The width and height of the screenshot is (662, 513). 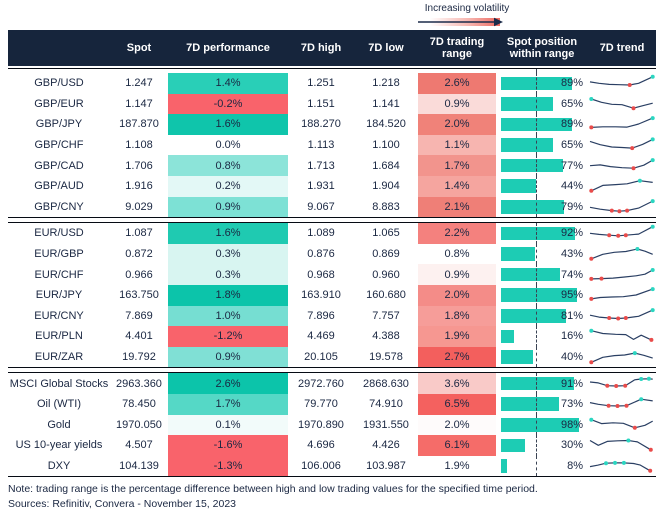 I want to click on header-7d-high: 7D high, so click(x=321, y=48).